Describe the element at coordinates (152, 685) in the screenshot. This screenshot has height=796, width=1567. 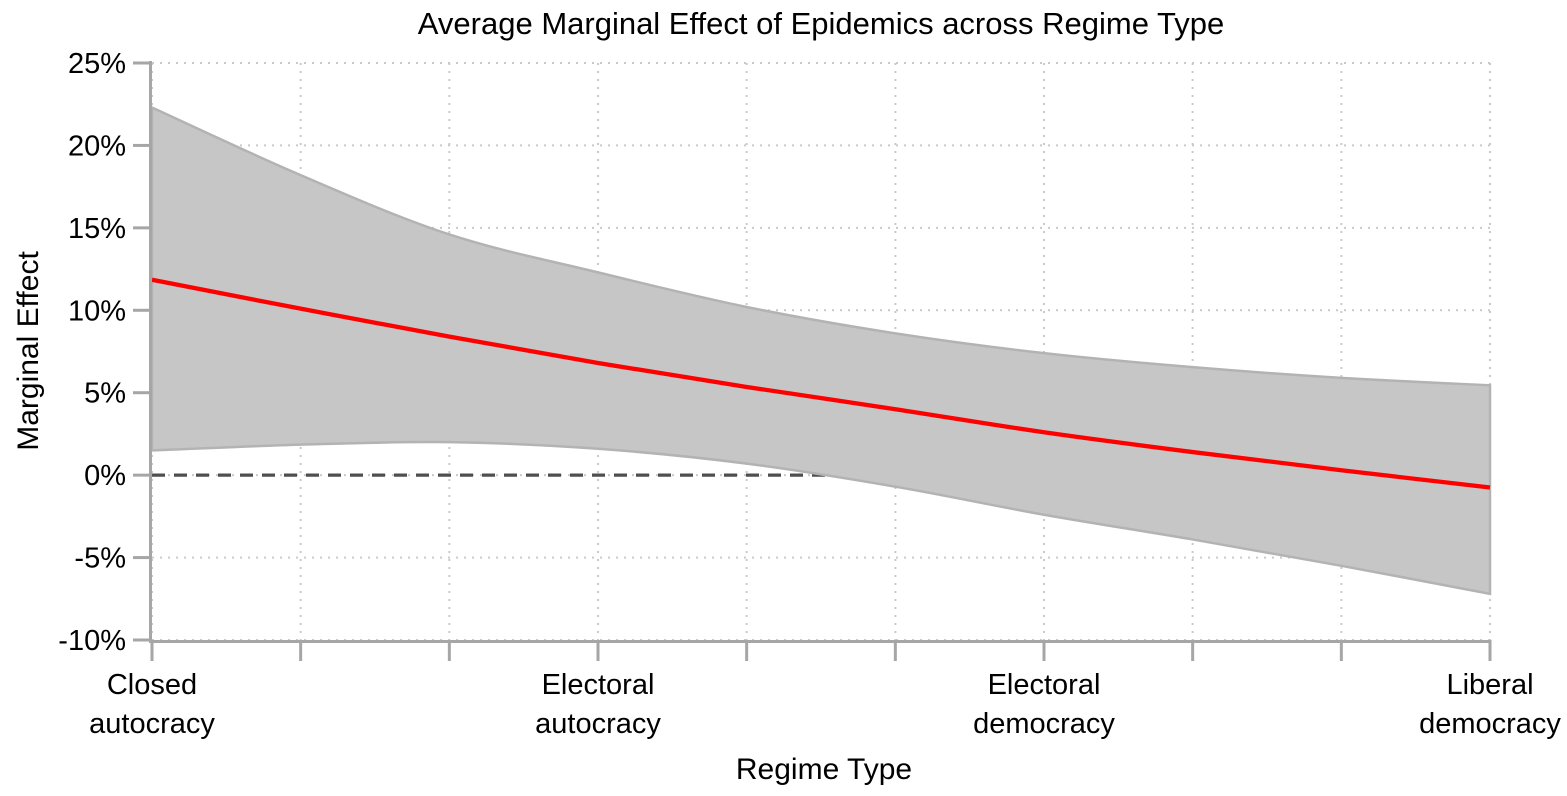
I see `x-tick-label: Closed` at that location.